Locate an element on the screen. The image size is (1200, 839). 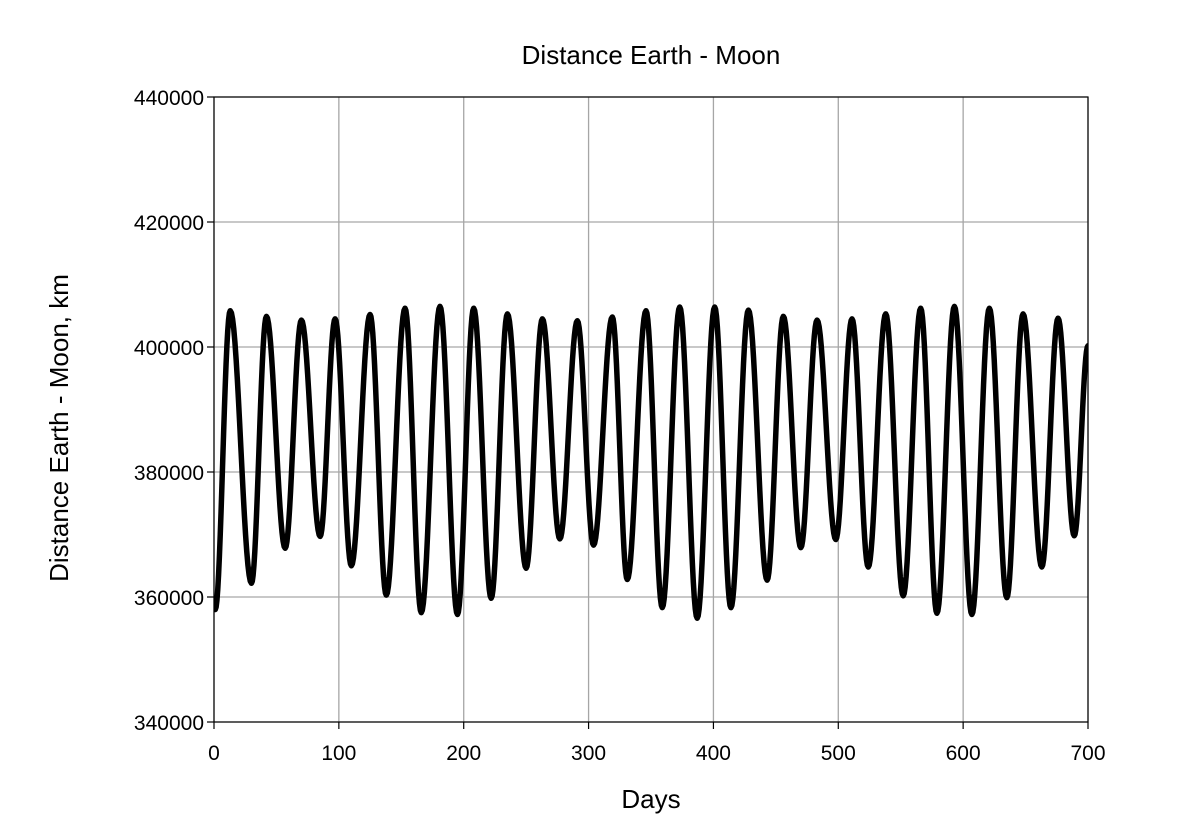
x-tick-label: 700 is located at coordinates (1087, 753).